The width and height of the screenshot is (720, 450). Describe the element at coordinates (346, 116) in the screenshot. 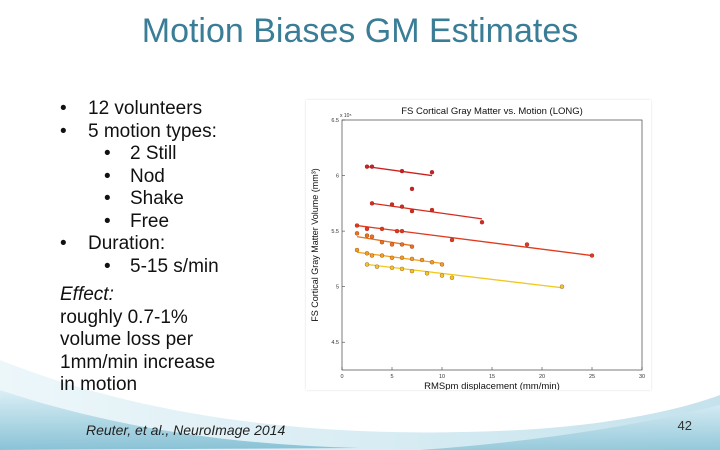

I see `y-multiplier-label: x 10⁵` at that location.